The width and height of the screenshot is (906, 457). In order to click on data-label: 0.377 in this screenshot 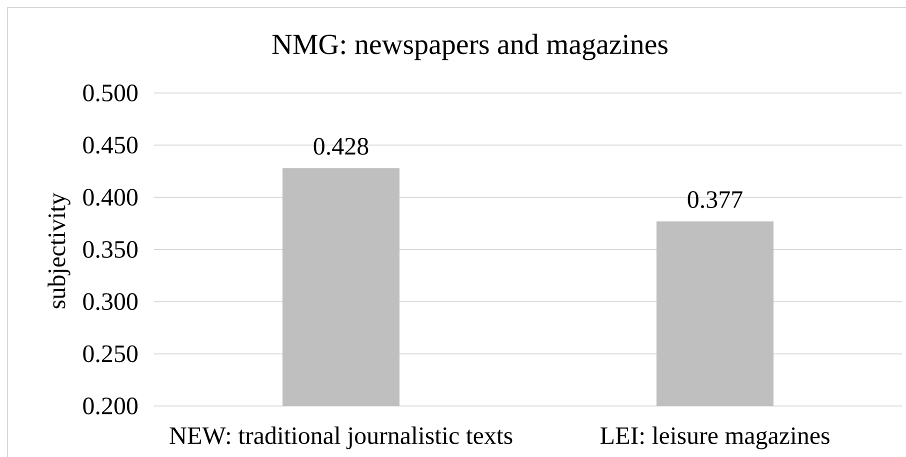, I will do `click(715, 199)`.